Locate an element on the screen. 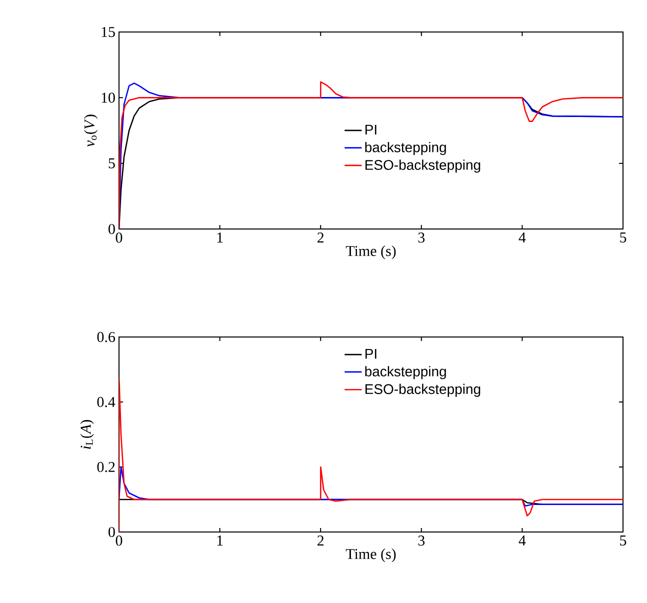 The height and width of the screenshot is (603, 647). y-axis-title: v$_{o}$(V) is located at coordinates (91, 130).